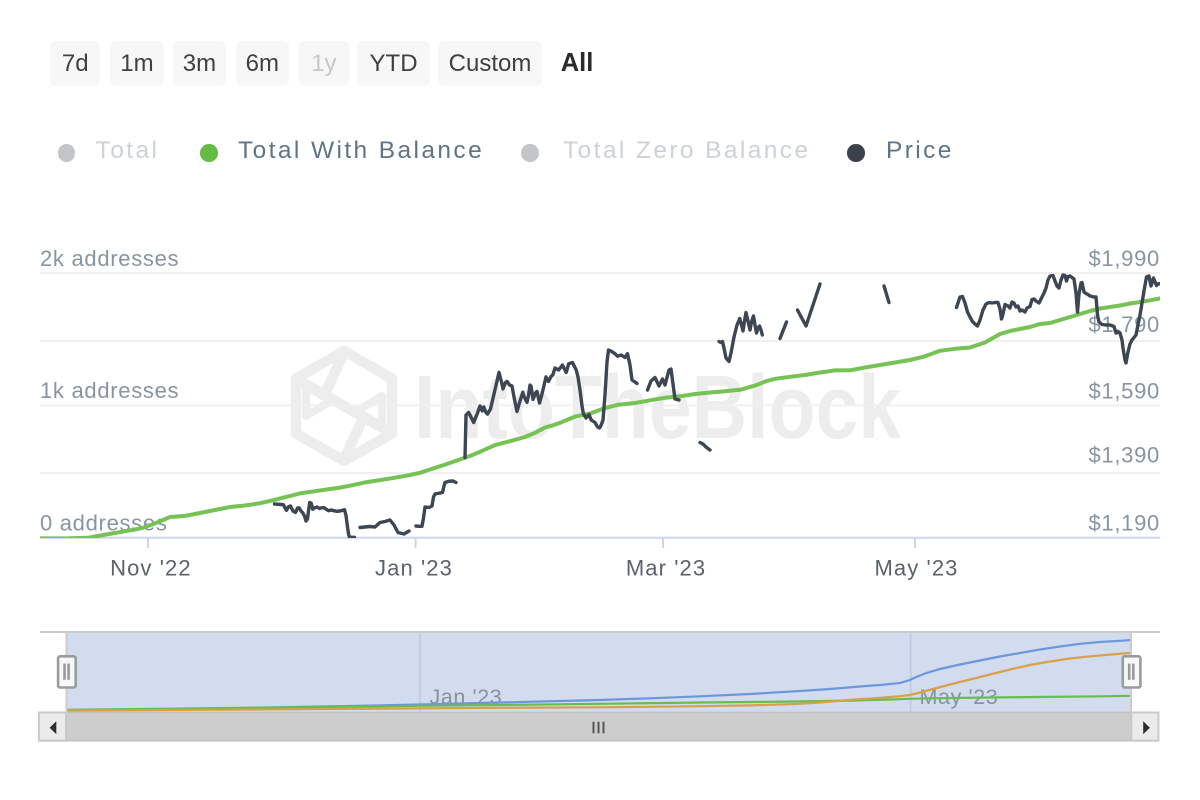  What do you see at coordinates (109, 258) in the screenshot?
I see `svg-text: 2k addresses` at bounding box center [109, 258].